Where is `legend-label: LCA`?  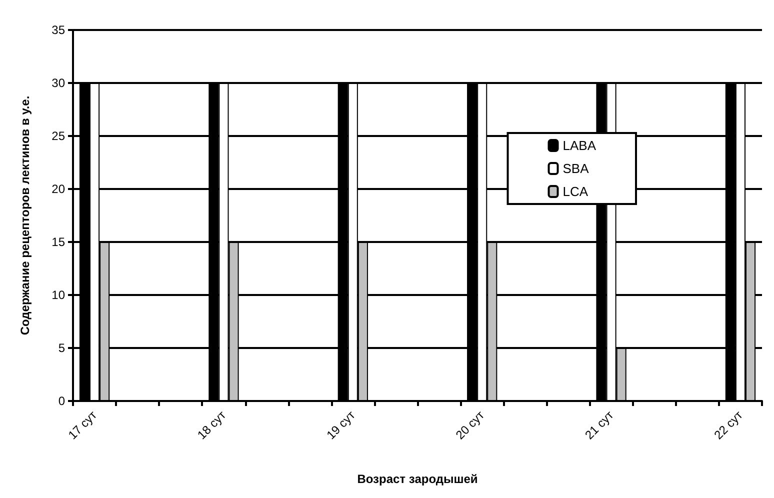
legend-label: LCA is located at coordinates (575, 191).